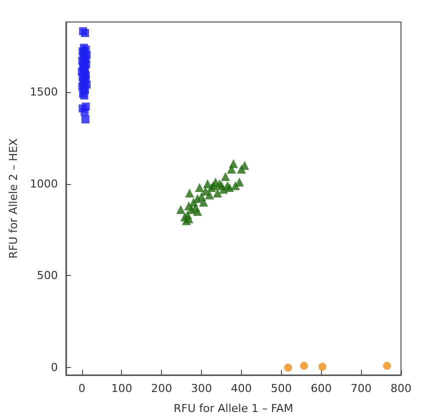 The height and width of the screenshot is (419, 423). I want to click on y-tick-label: 1500, so click(44, 91).